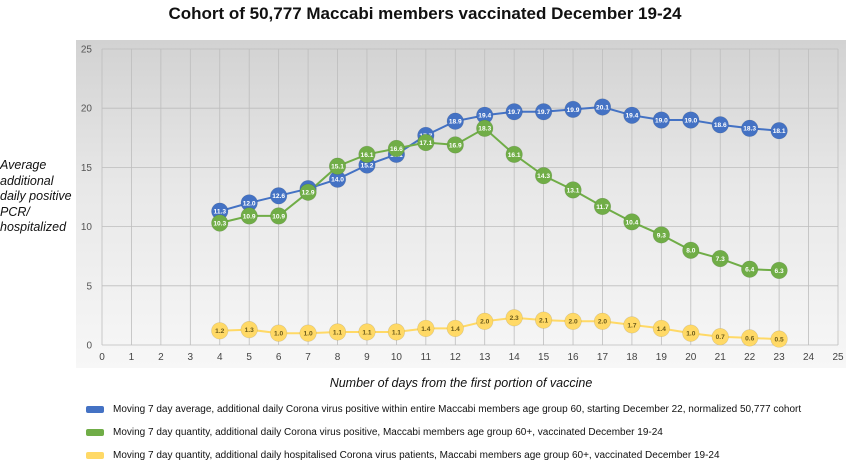  What do you see at coordinates (367, 357) in the screenshot?
I see `x-tick-label: 9` at bounding box center [367, 357].